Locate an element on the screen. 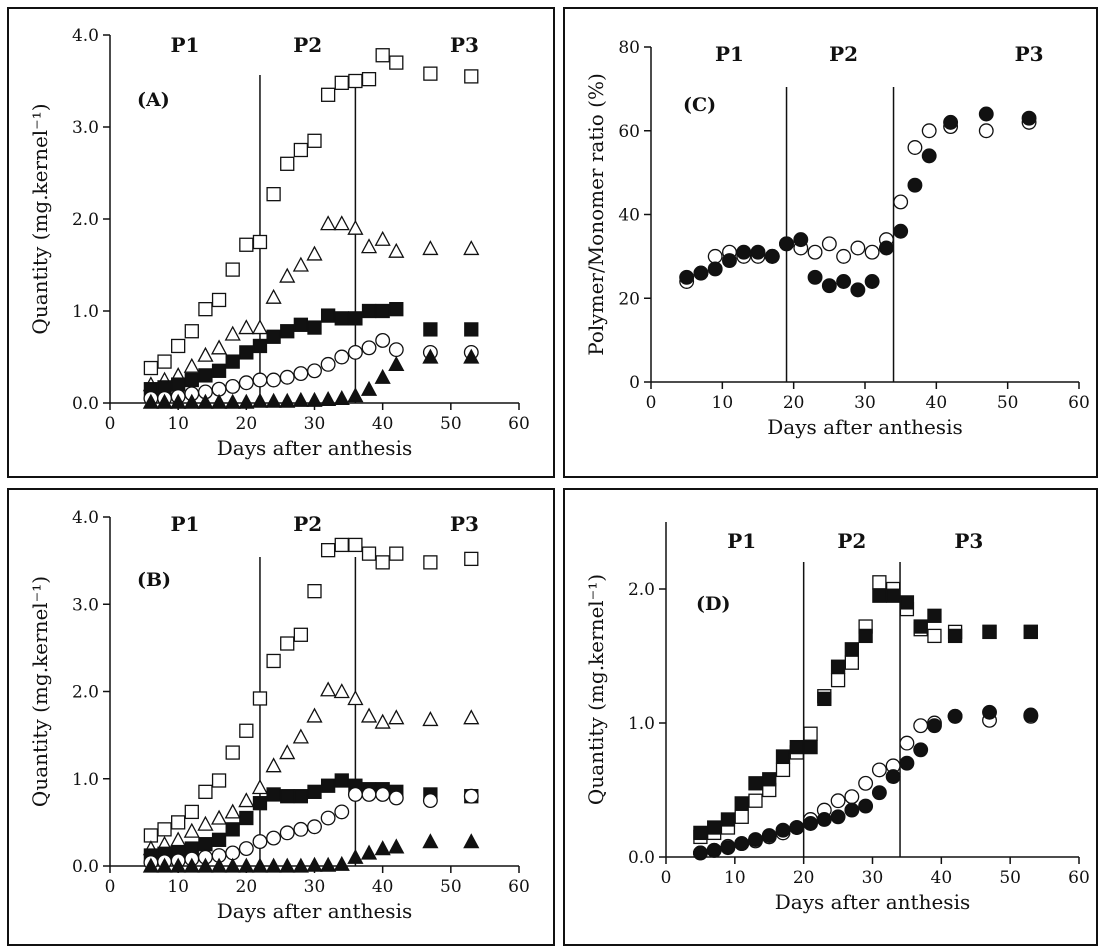  x-tick-label: 40 is located at coordinates (383, 424).